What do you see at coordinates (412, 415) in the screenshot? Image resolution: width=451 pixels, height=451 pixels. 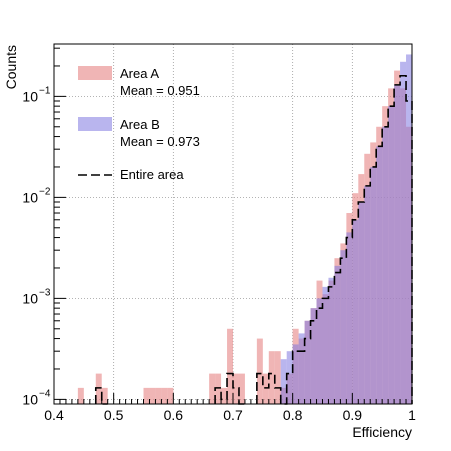 I see `x-tick-label: 1` at bounding box center [412, 415].